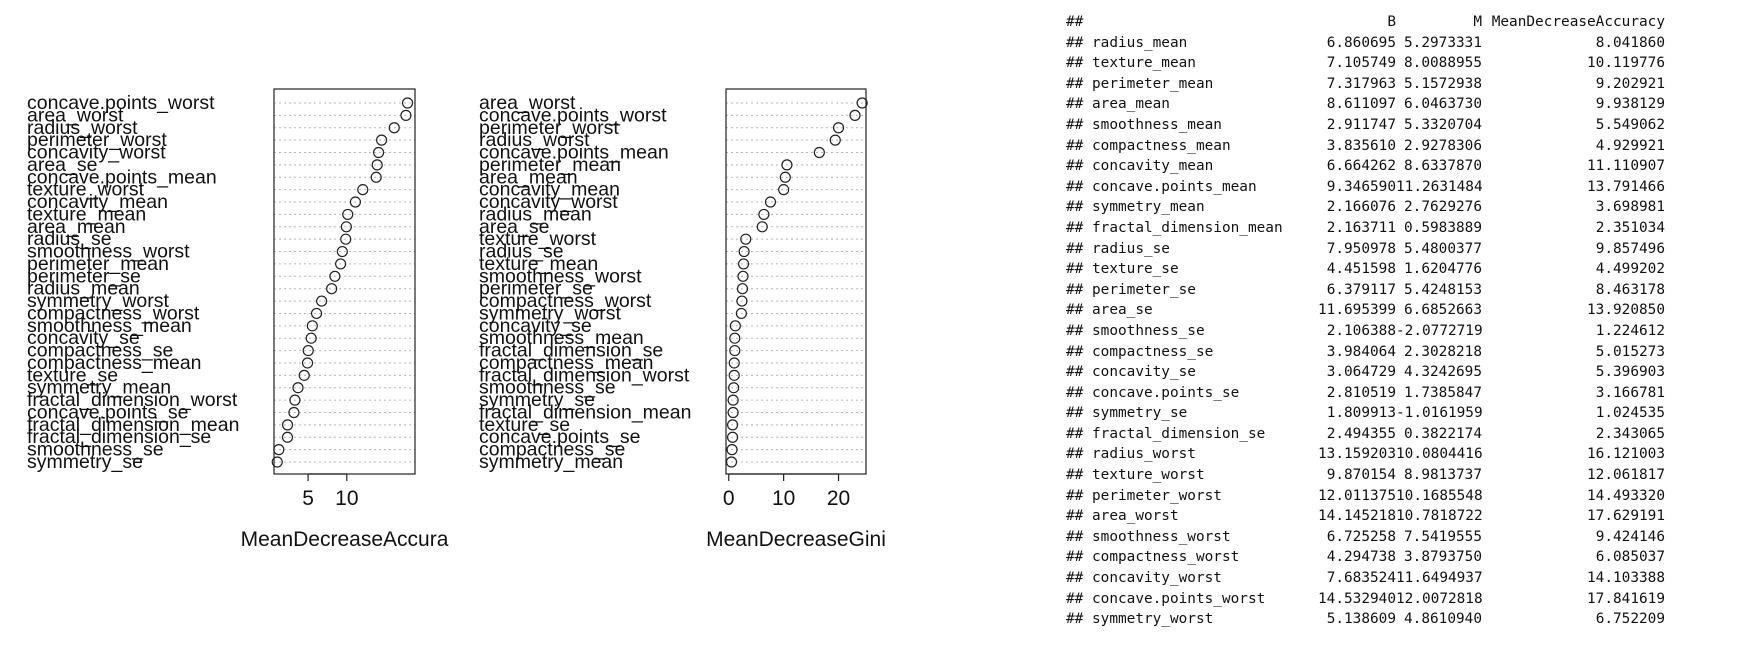 The image size is (1752, 668). What do you see at coordinates (1626, 63) in the screenshot?
I see `value-mean-decrease-accuracy: 10.119776` at bounding box center [1626, 63].